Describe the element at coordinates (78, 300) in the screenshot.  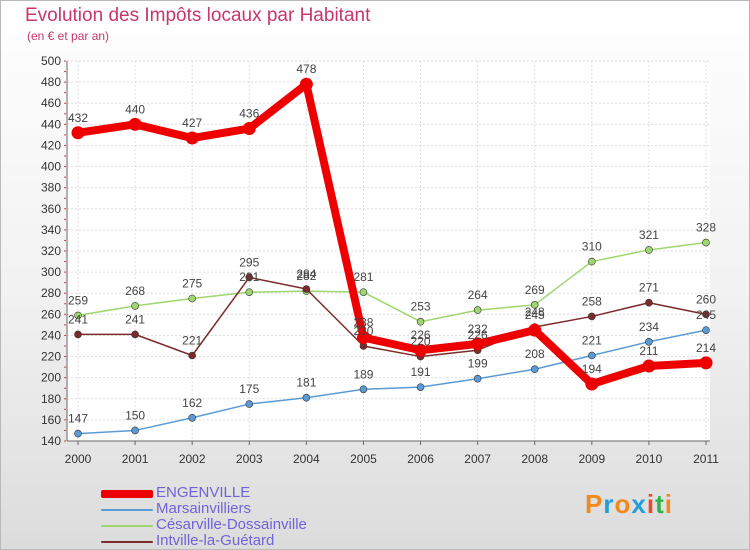
I see `data-label: 259` at that location.